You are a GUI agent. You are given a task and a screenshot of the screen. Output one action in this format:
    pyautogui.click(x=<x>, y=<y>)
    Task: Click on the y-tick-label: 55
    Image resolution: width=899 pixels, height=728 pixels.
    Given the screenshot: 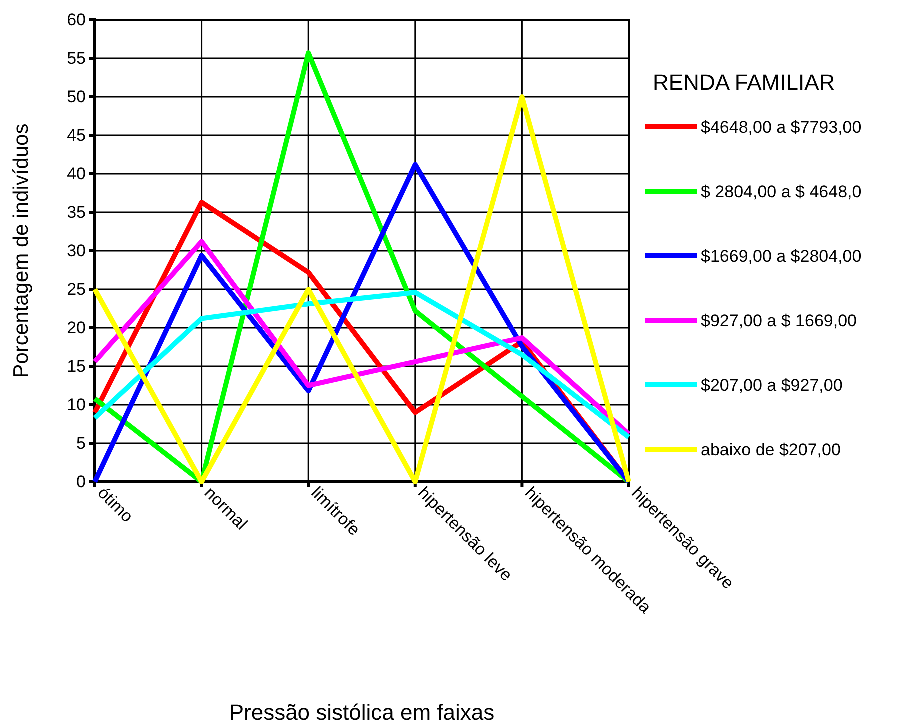 What is the action you would take?
    pyautogui.click(x=76, y=58)
    